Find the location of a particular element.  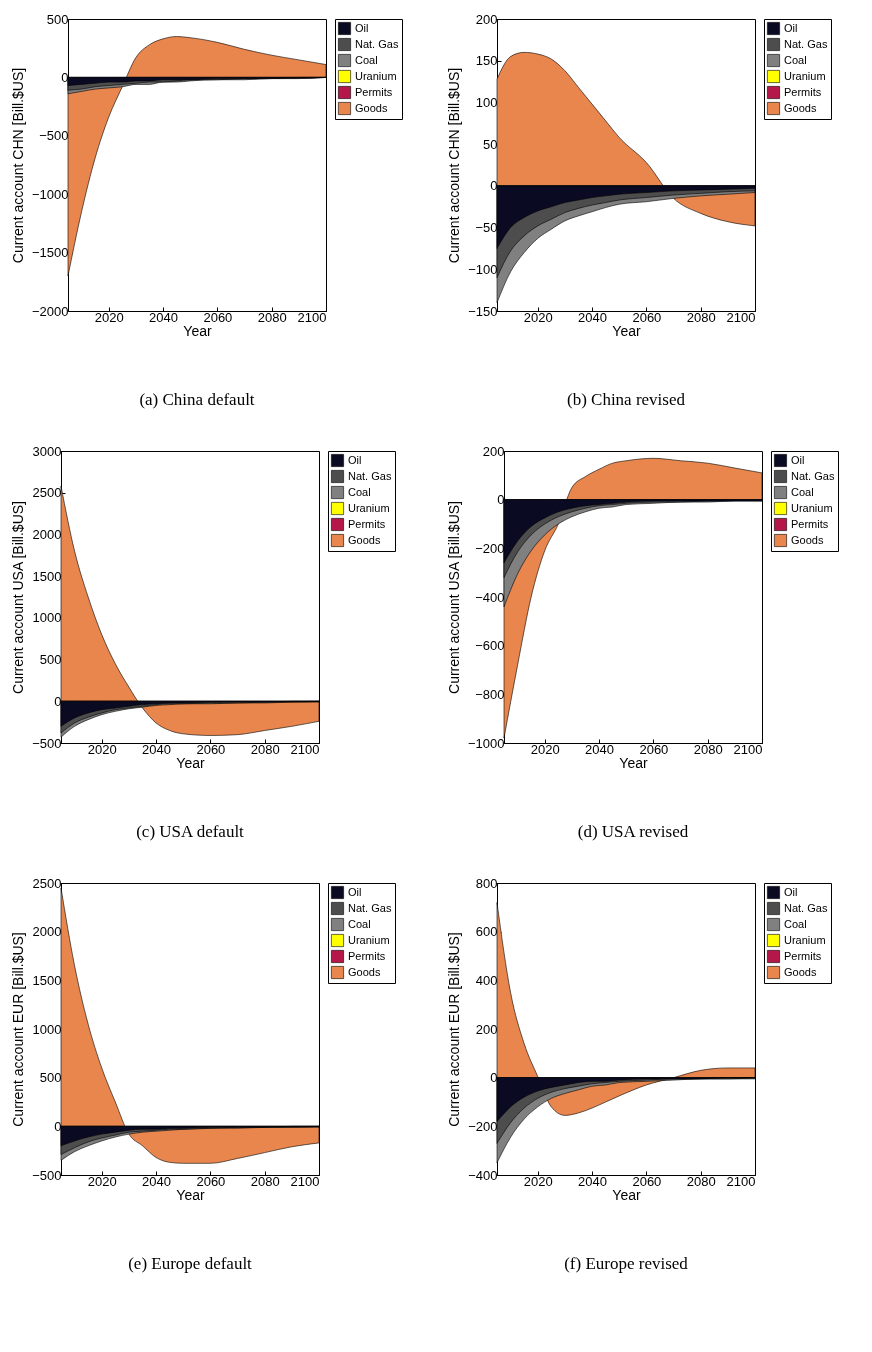

y-tick-label: −150 is located at coordinates (483, 311).